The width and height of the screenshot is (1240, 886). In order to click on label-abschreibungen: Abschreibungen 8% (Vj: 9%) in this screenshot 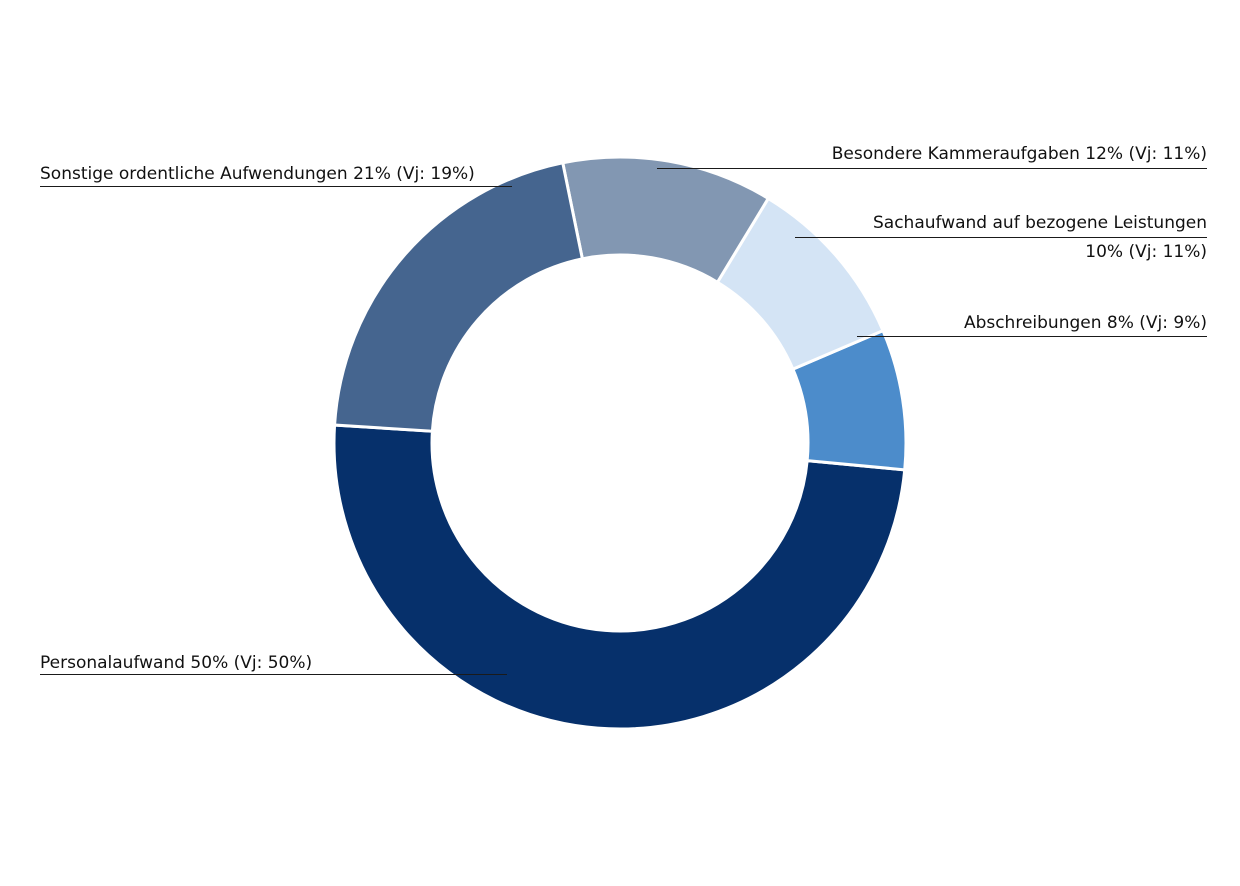, I will do `click(1085, 323)`.